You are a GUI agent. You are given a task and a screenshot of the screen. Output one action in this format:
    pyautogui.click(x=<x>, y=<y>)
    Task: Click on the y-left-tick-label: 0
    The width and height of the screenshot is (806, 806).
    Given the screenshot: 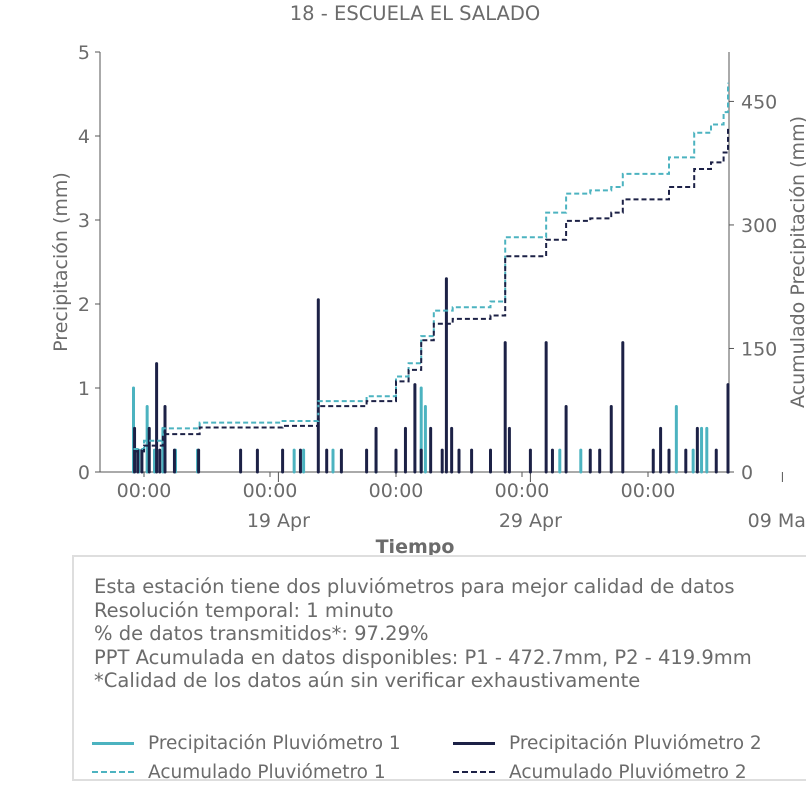 What is the action you would take?
    pyautogui.click(x=84, y=473)
    